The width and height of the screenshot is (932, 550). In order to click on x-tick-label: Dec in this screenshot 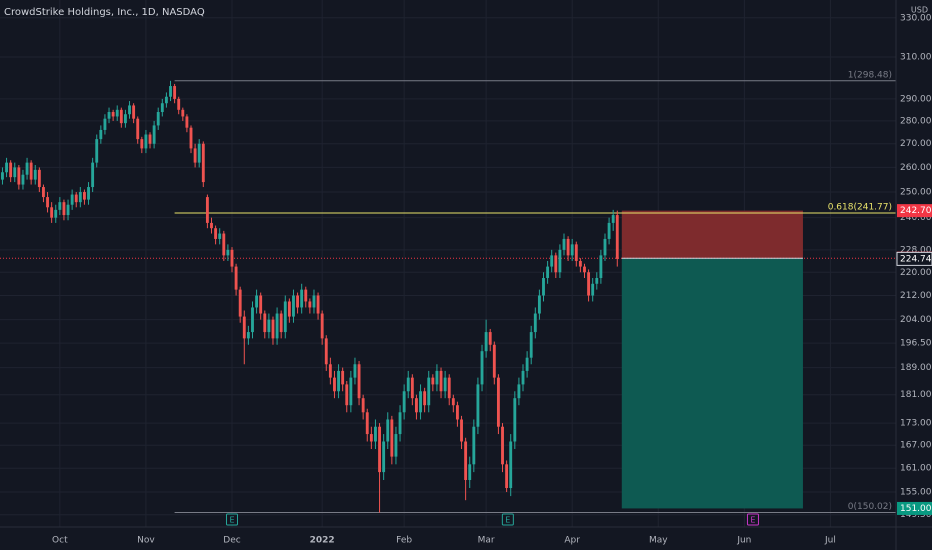, I will do `click(231, 541)`.